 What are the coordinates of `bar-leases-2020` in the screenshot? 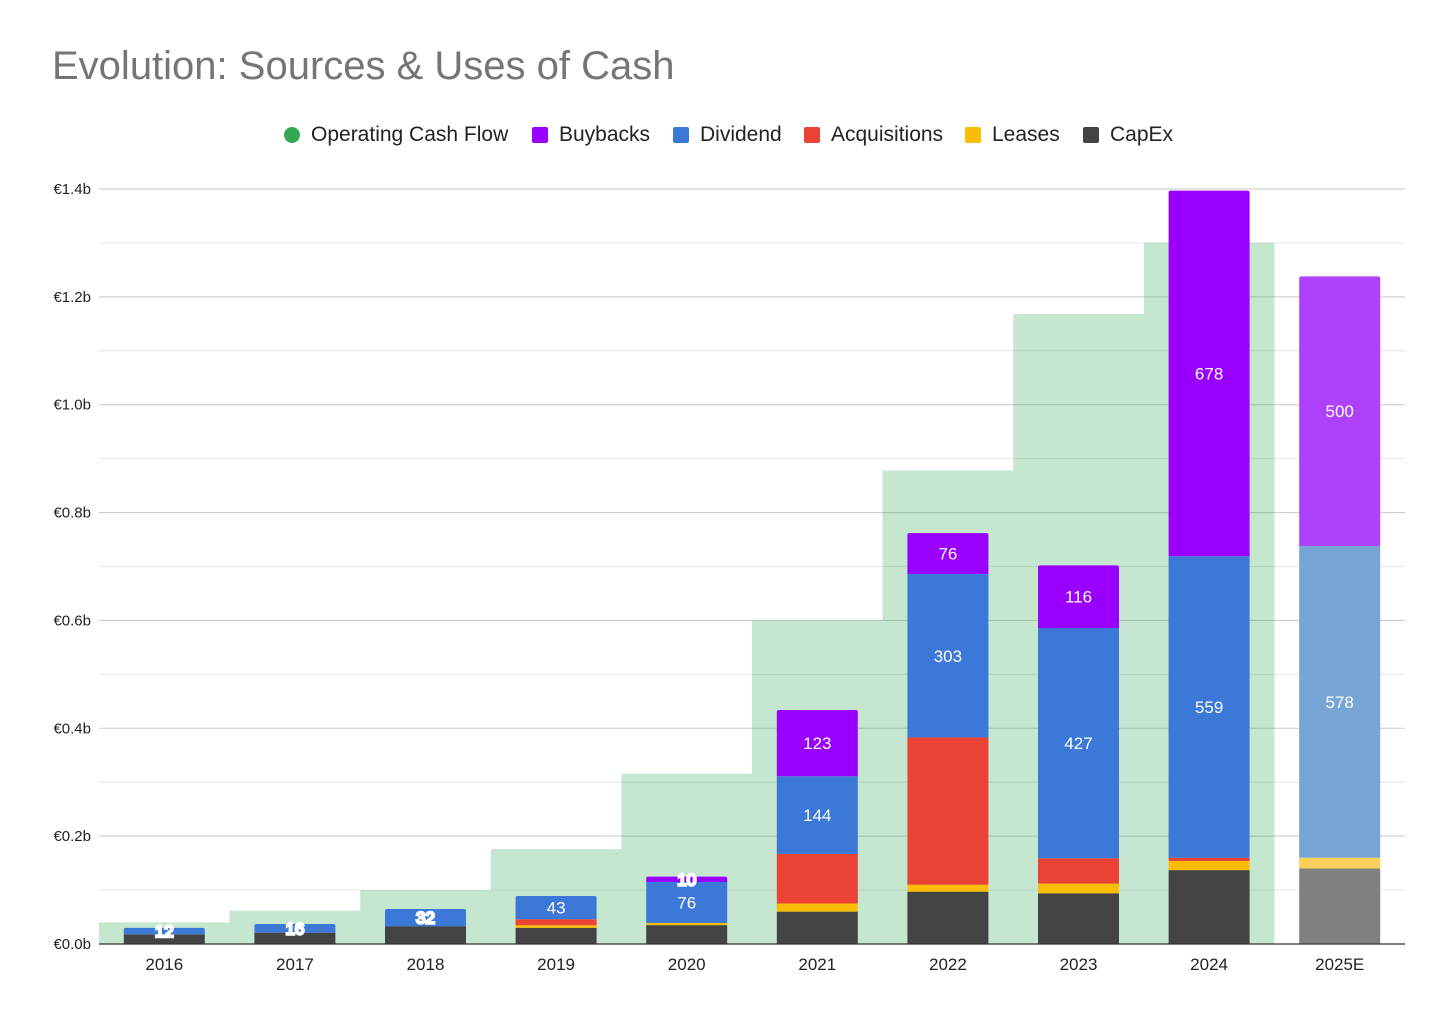 It's located at (687, 924).